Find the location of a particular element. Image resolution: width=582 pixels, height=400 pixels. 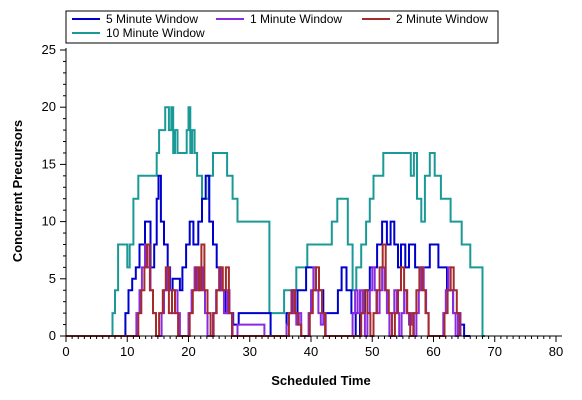

y-tick-label: 0 is located at coordinates (52, 335).